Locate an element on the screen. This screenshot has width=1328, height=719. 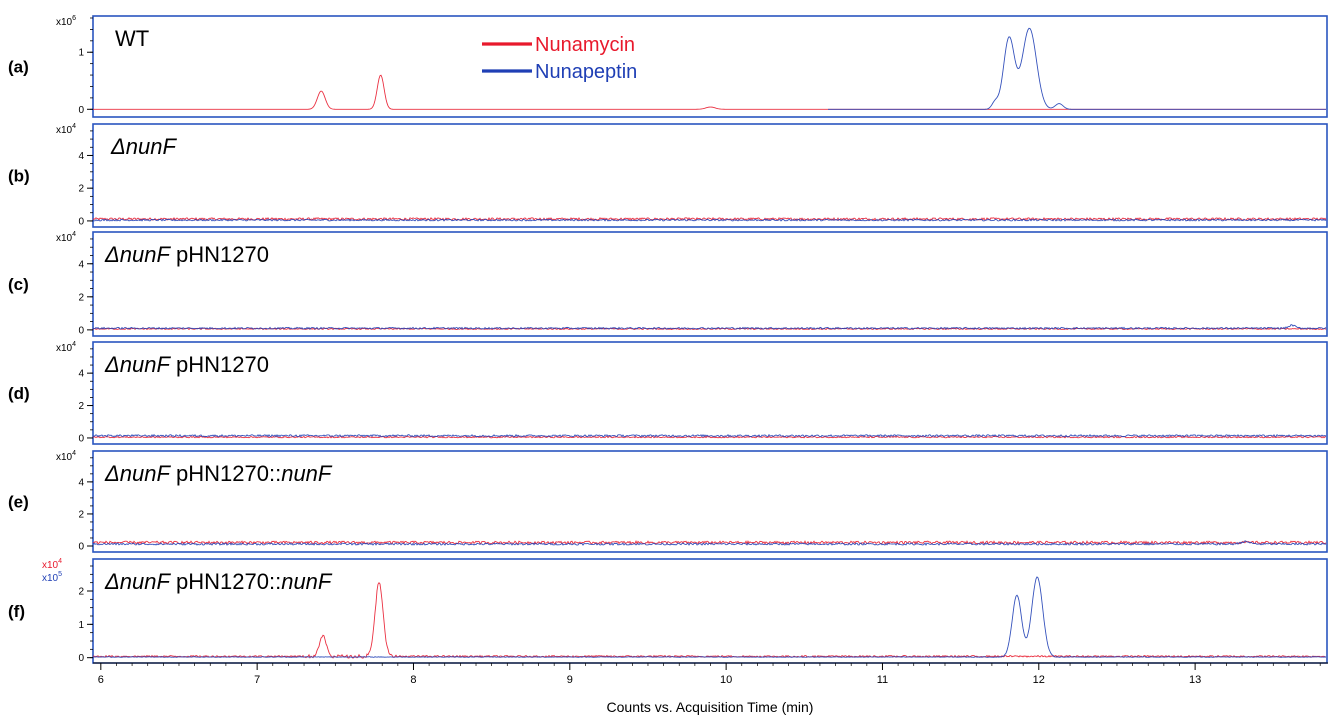
panel-d: (d) 0 2 4 x104 ΔnunF pHN1270 is located at coordinates (668, 393).